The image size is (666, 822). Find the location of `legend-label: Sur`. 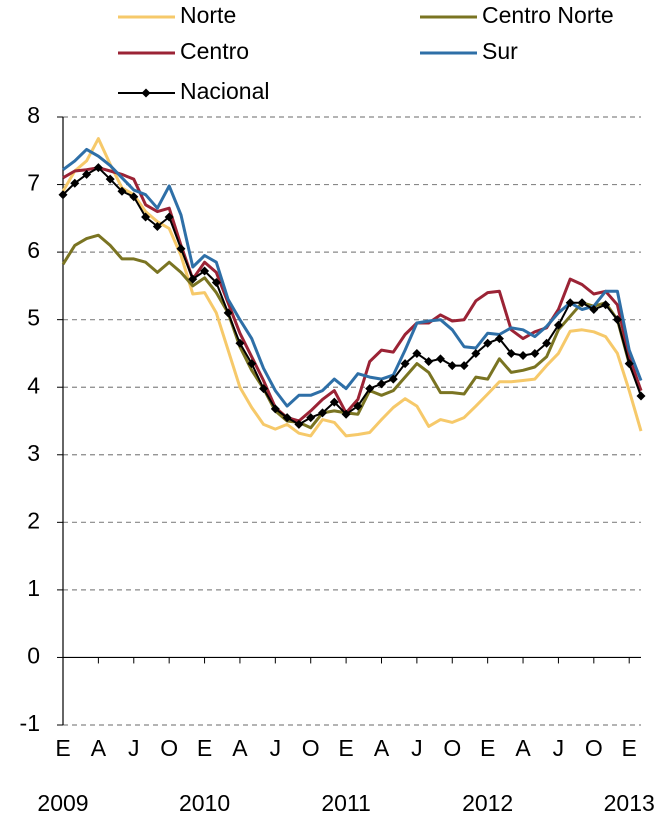

legend-label: Sur is located at coordinates (500, 51).